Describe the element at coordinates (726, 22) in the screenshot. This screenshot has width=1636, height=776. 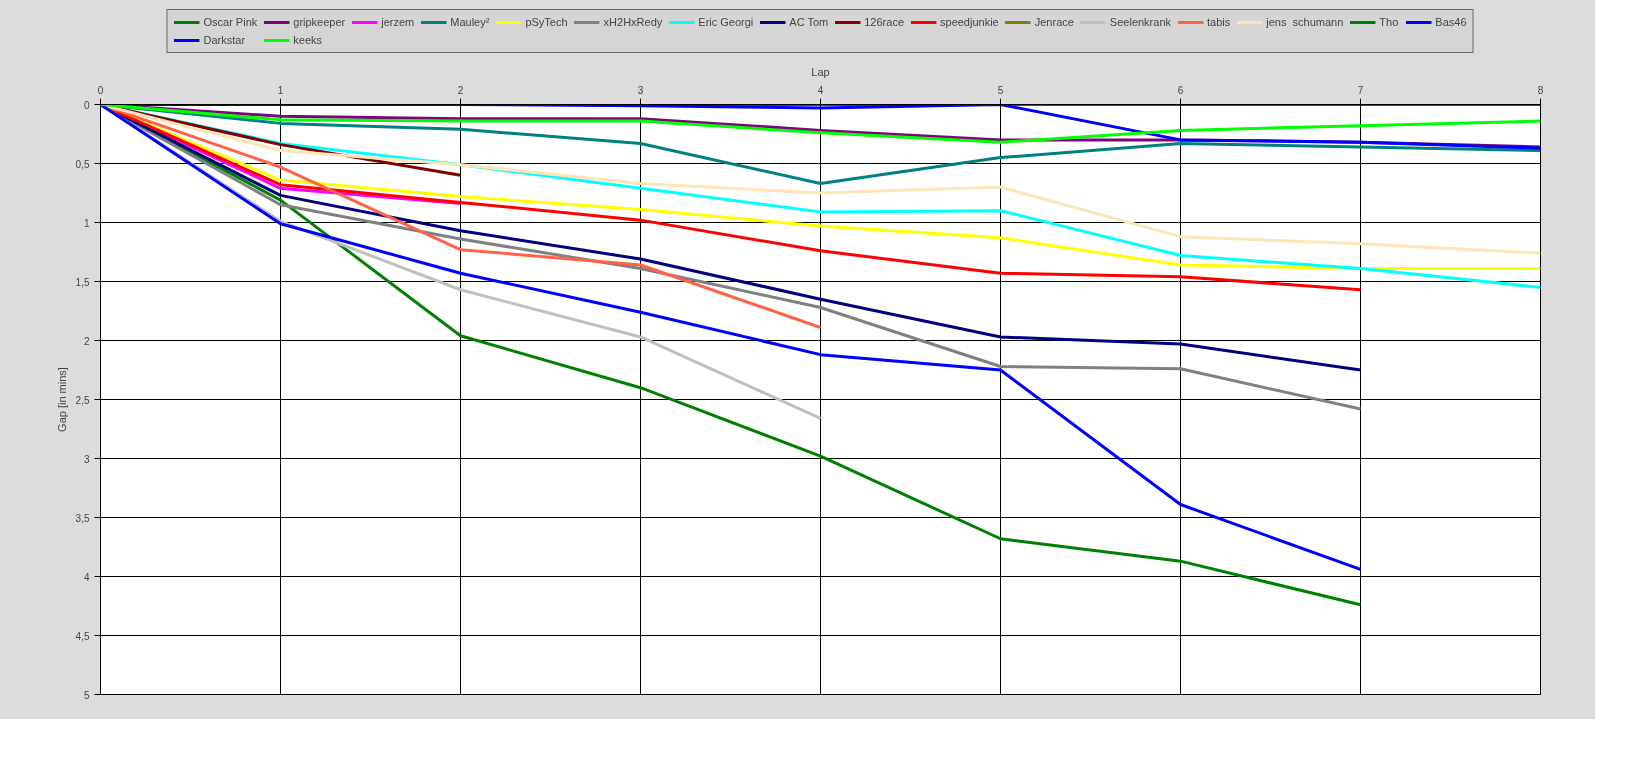
I see `legend-label: Eric Georgi` at that location.